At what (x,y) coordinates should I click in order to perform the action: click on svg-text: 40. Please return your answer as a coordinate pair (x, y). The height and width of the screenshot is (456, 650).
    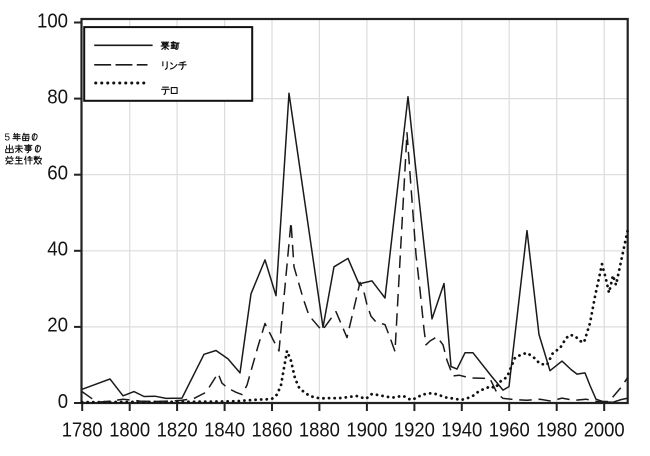
    Looking at the image, I should click on (57, 250).